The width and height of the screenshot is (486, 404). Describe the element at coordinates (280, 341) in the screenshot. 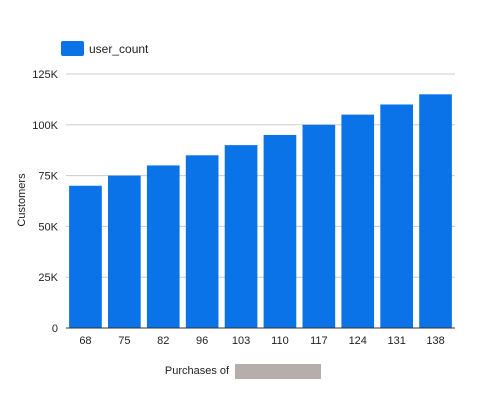

I see `x-tick-label: 110` at that location.